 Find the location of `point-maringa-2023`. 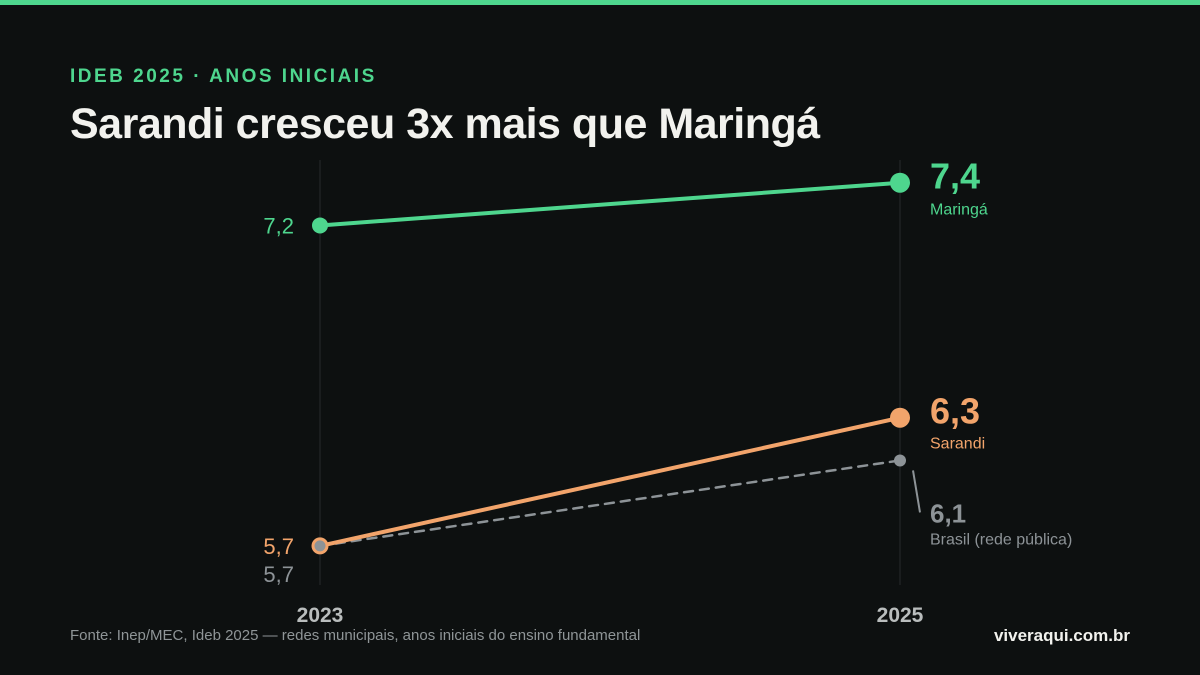

point-maringa-2023 is located at coordinates (320, 225).